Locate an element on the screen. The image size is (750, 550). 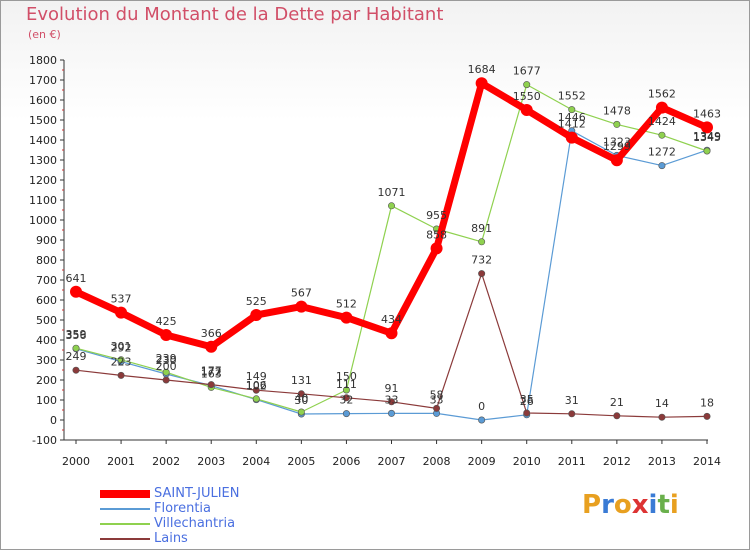
y-tick-label: 600 is located at coordinates (46, 300).